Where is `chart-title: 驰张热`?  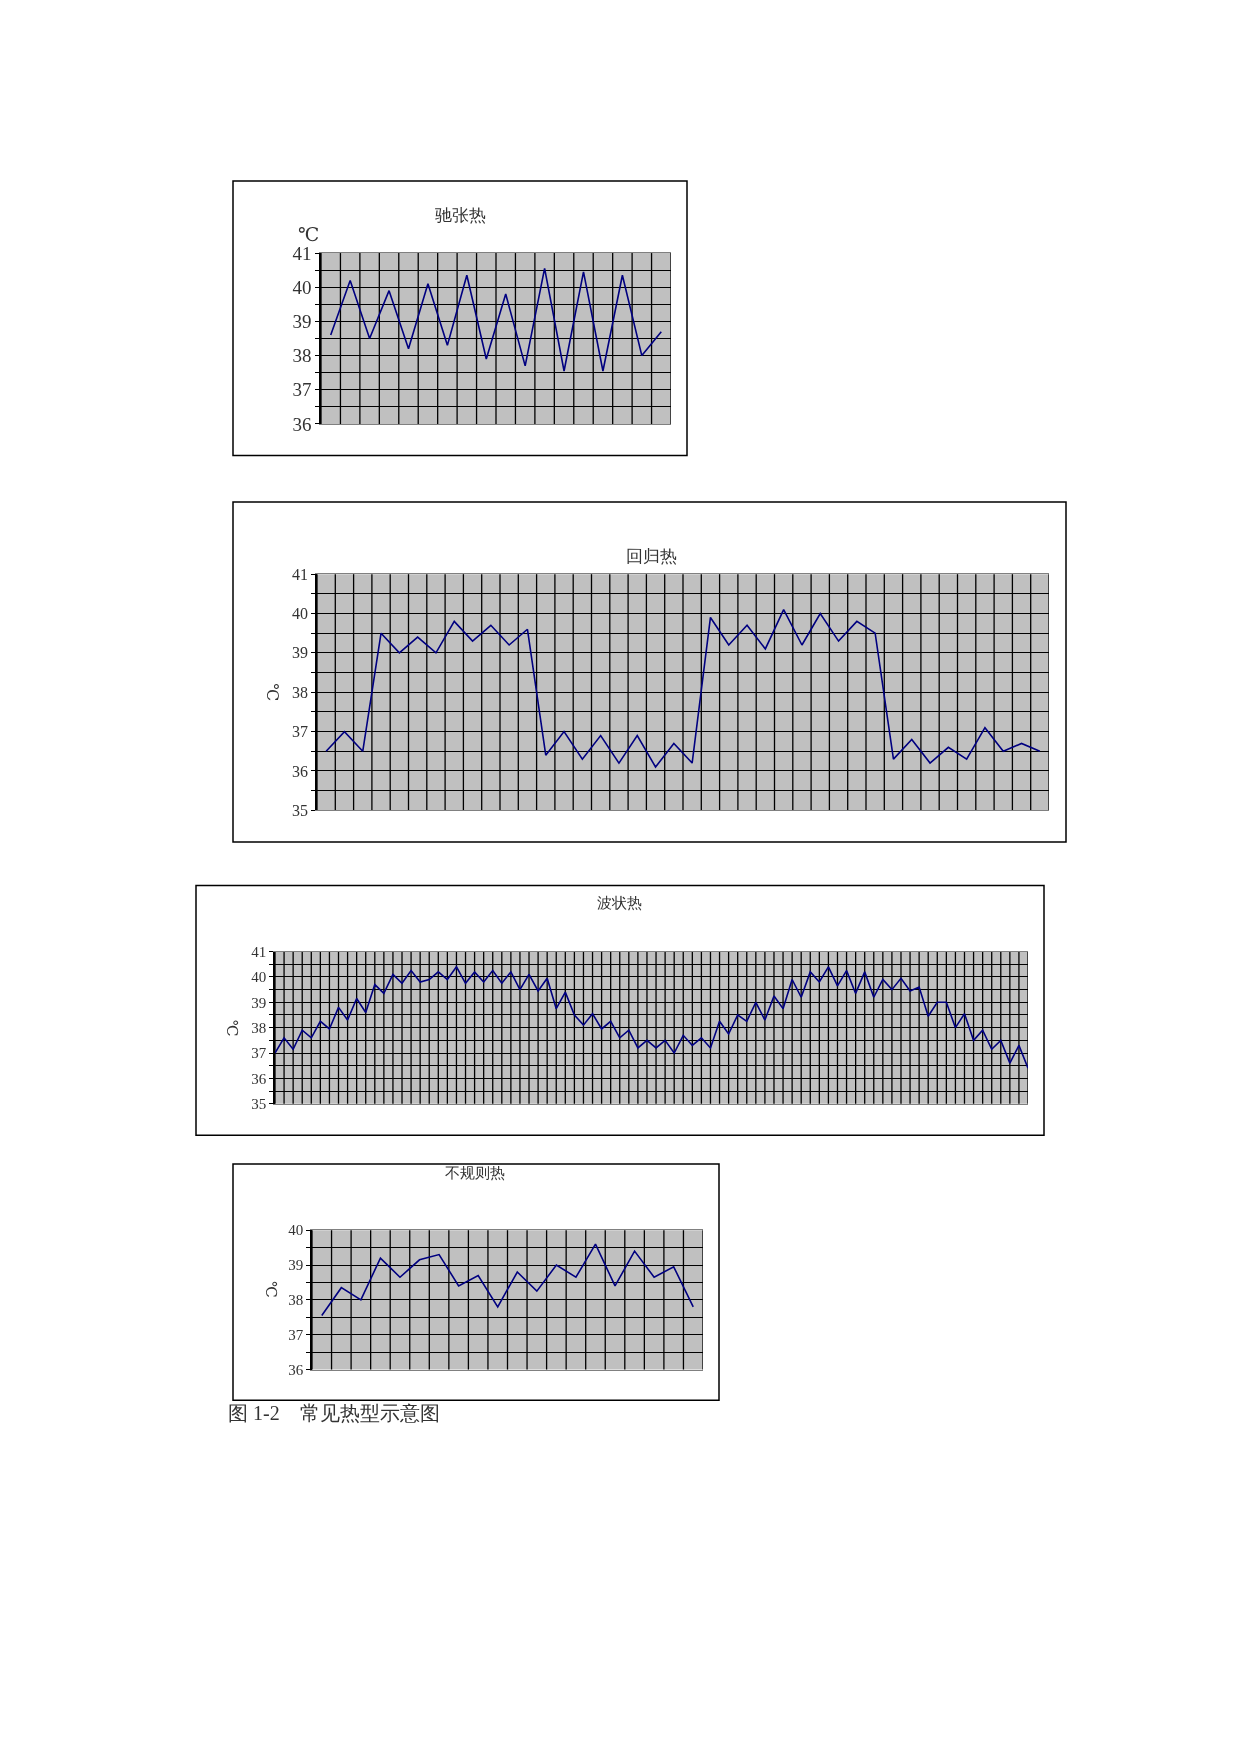
chart-title: 驰张热 is located at coordinates (460, 215).